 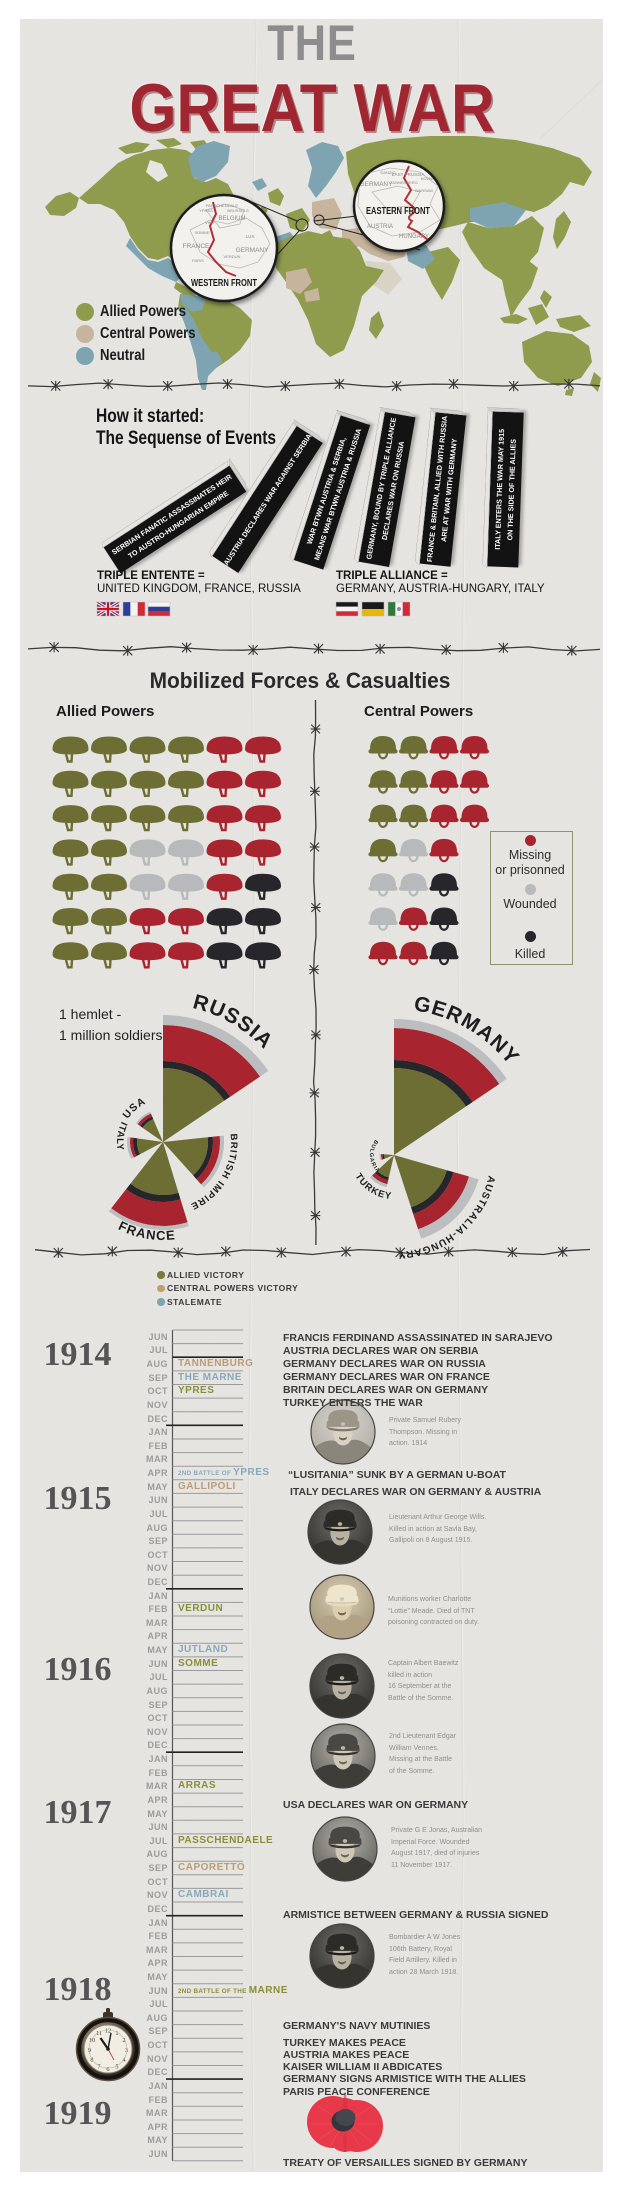 I want to click on svg-text: ITALY, so click(x=121, y=1136).